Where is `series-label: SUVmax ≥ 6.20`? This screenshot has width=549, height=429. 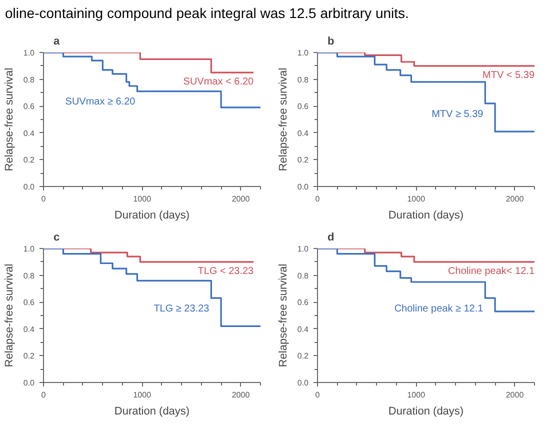
series-label: SUVmax ≥ 6.20 is located at coordinates (100, 102).